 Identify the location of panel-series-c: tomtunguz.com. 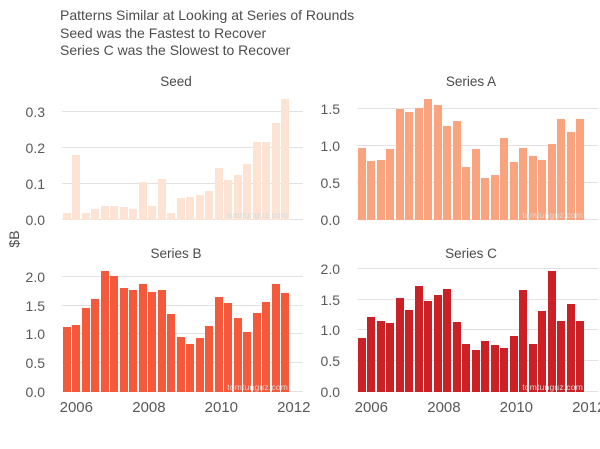
(477, 328).